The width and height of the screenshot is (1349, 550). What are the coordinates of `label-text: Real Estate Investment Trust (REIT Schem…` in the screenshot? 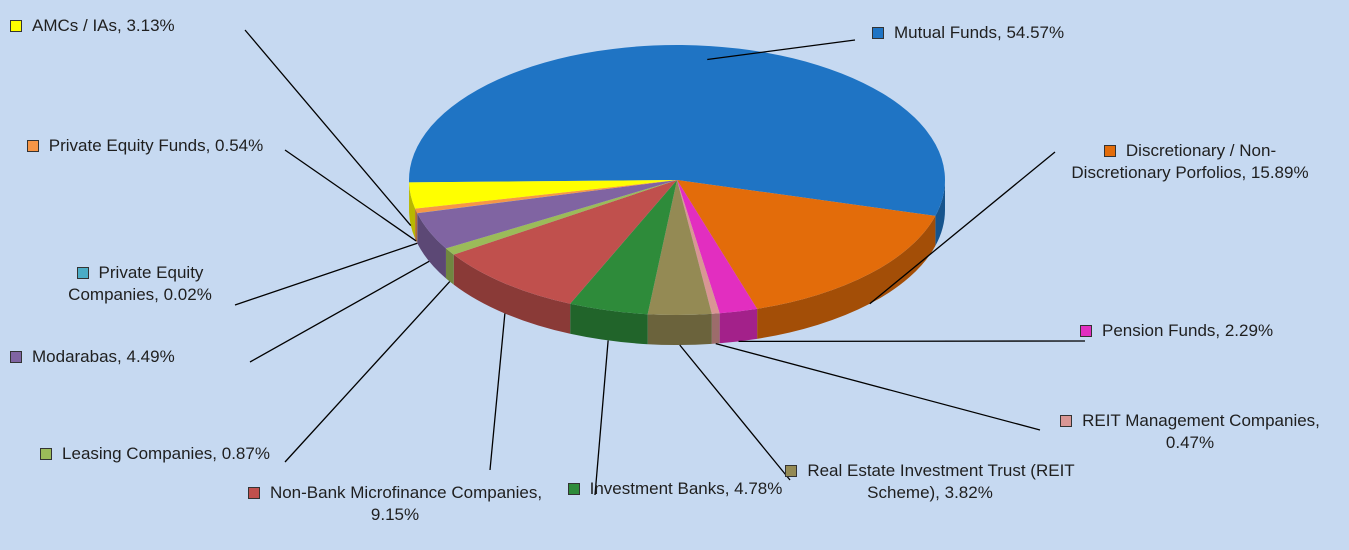 It's located at (941, 481).